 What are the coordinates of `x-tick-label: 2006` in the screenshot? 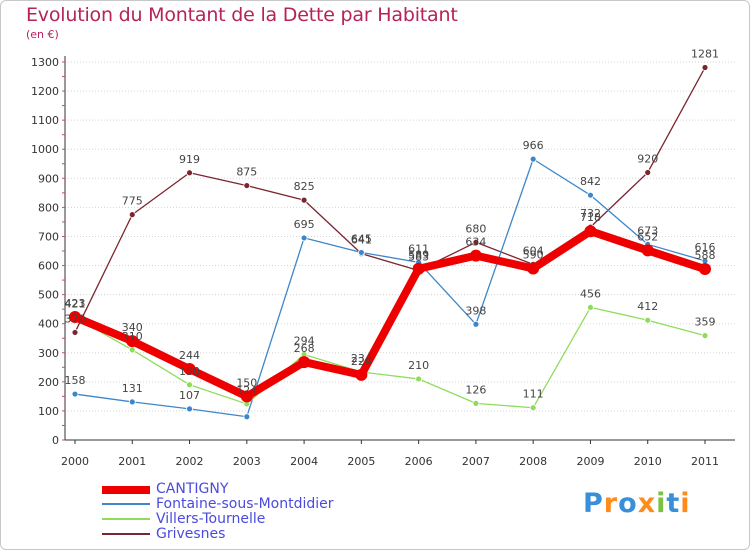 It's located at (419, 461).